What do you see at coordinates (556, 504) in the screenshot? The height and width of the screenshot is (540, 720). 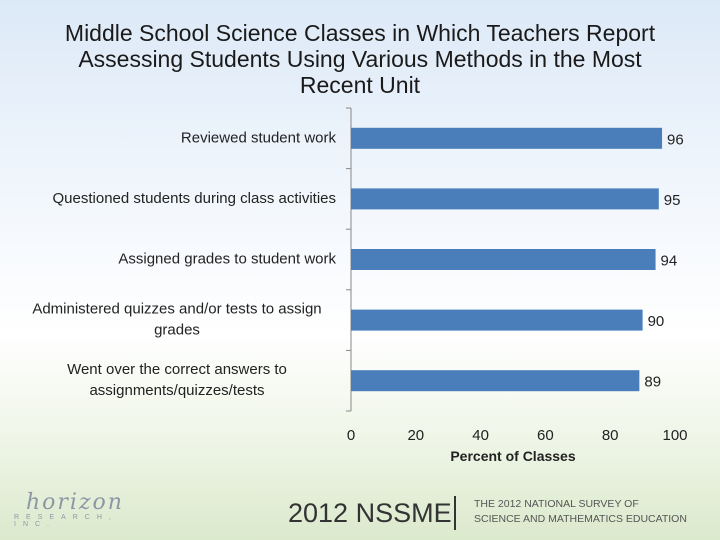 I see `footer-subtitle-line-1: THE 2012 NATIONAL SURVEY OF` at bounding box center [556, 504].